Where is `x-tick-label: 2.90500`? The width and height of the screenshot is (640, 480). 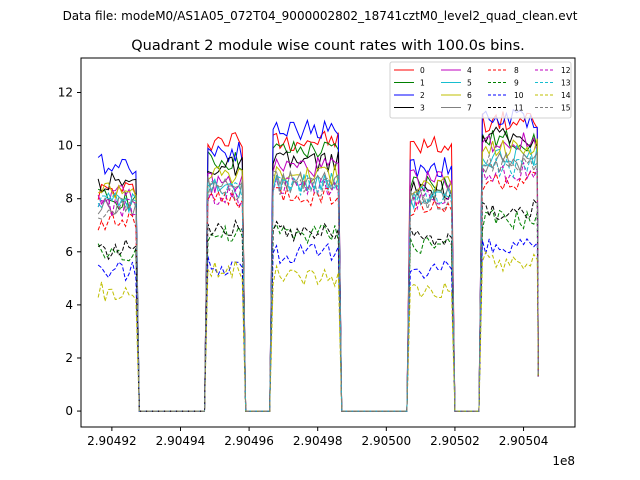
x-tick-label: 2.90500 is located at coordinates (387, 441).